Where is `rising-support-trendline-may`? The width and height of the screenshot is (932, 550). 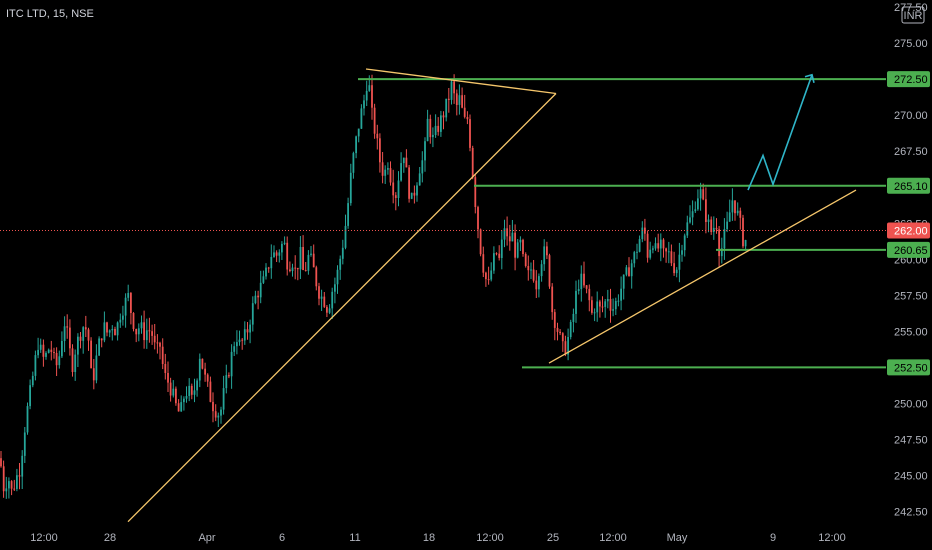
rising-support-trendline-may is located at coordinates (702, 276).